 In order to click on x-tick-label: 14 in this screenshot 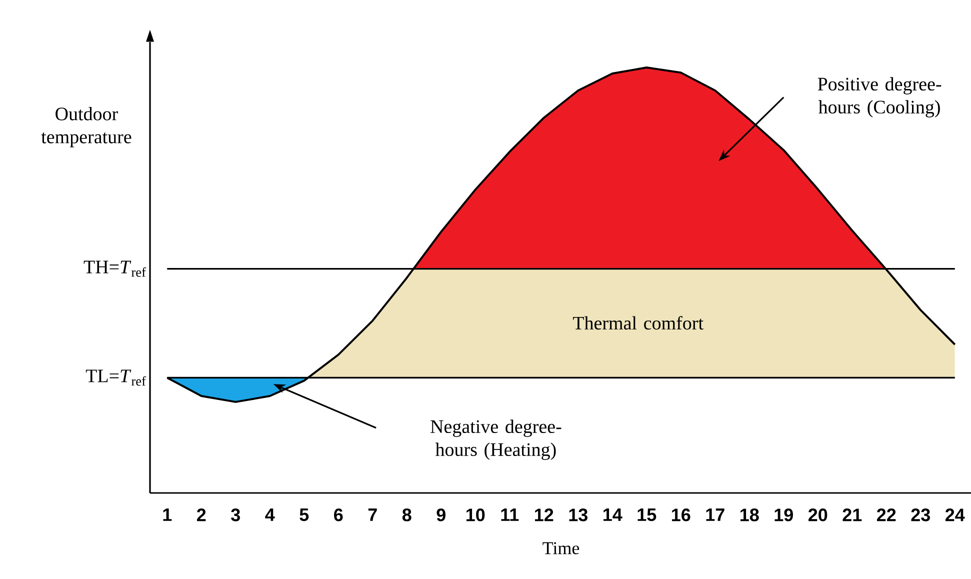, I will do `click(613, 514)`.